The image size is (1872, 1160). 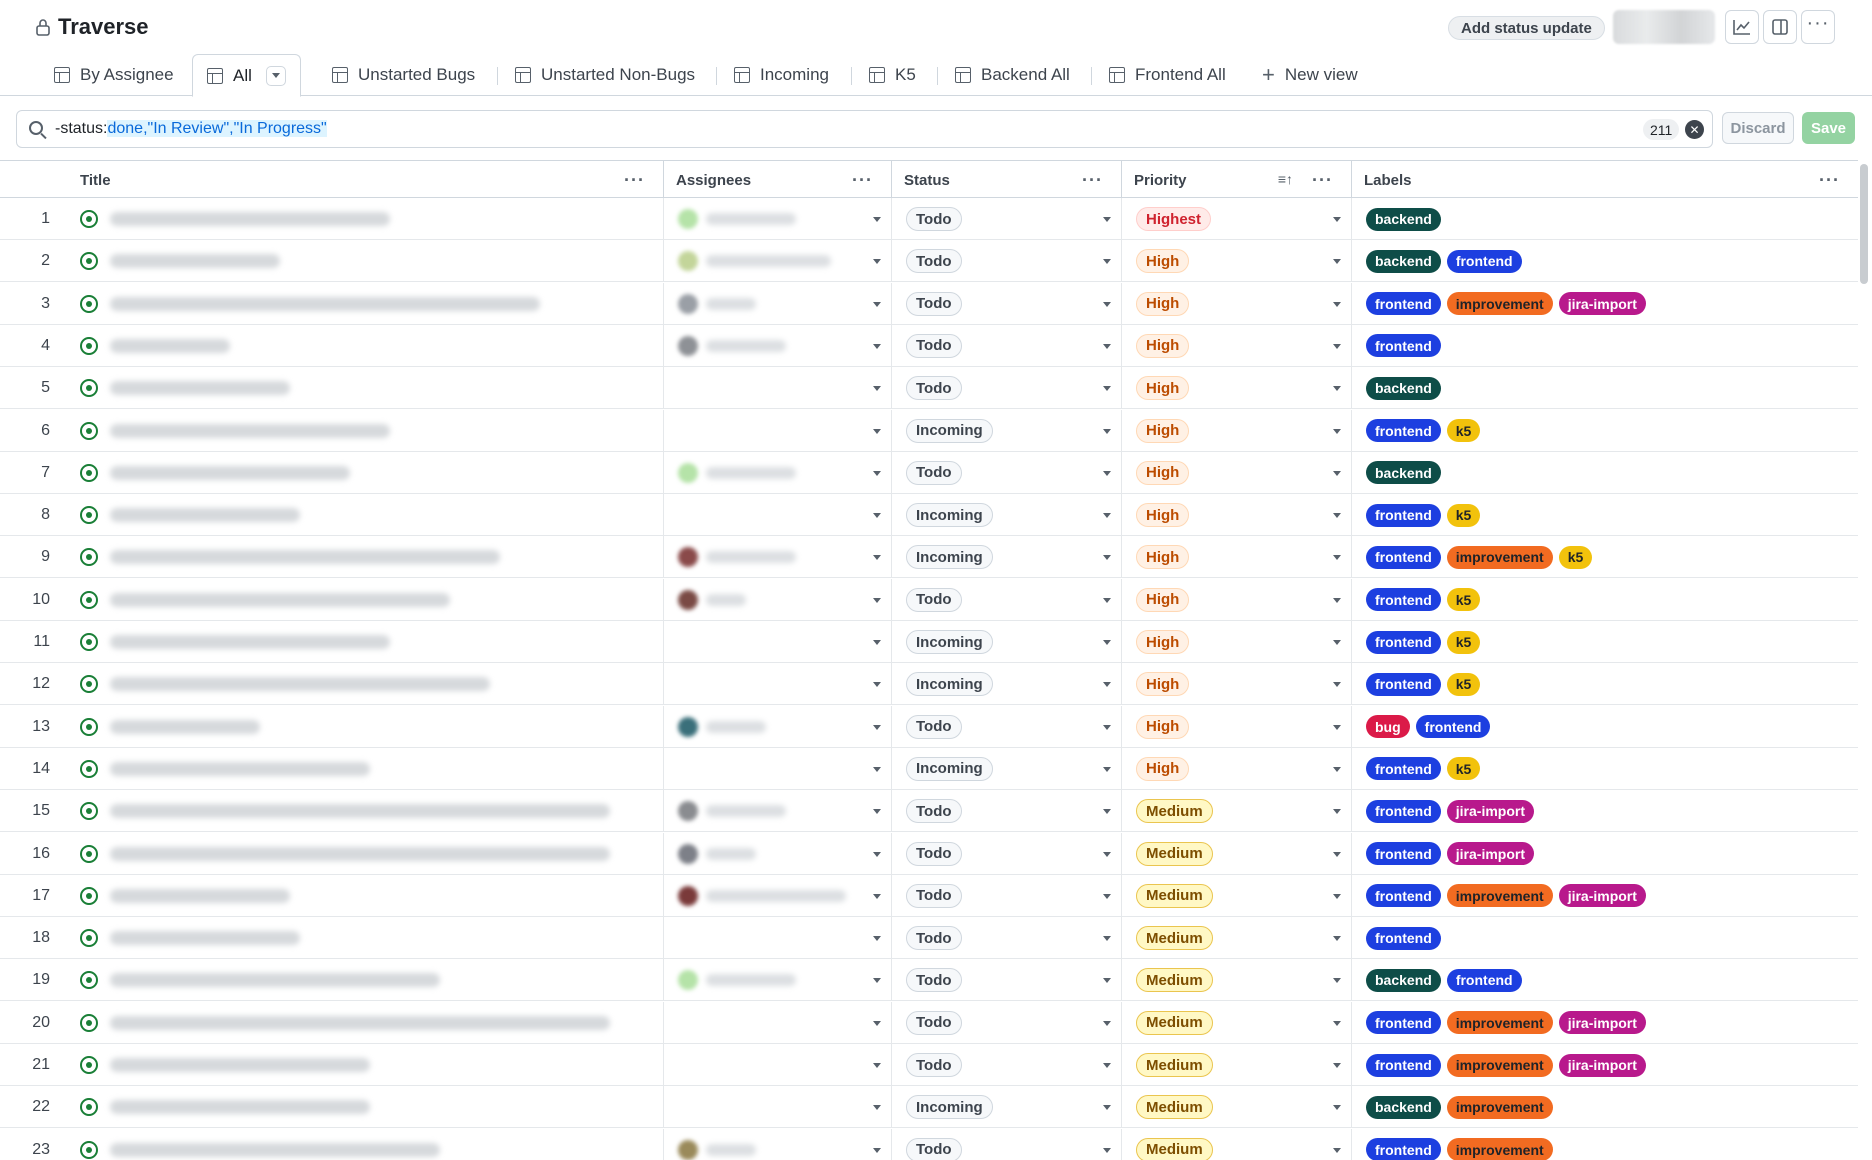 What do you see at coordinates (929, 980) in the screenshot?
I see `table-row: 19 Todo Medium backend frontend` at bounding box center [929, 980].